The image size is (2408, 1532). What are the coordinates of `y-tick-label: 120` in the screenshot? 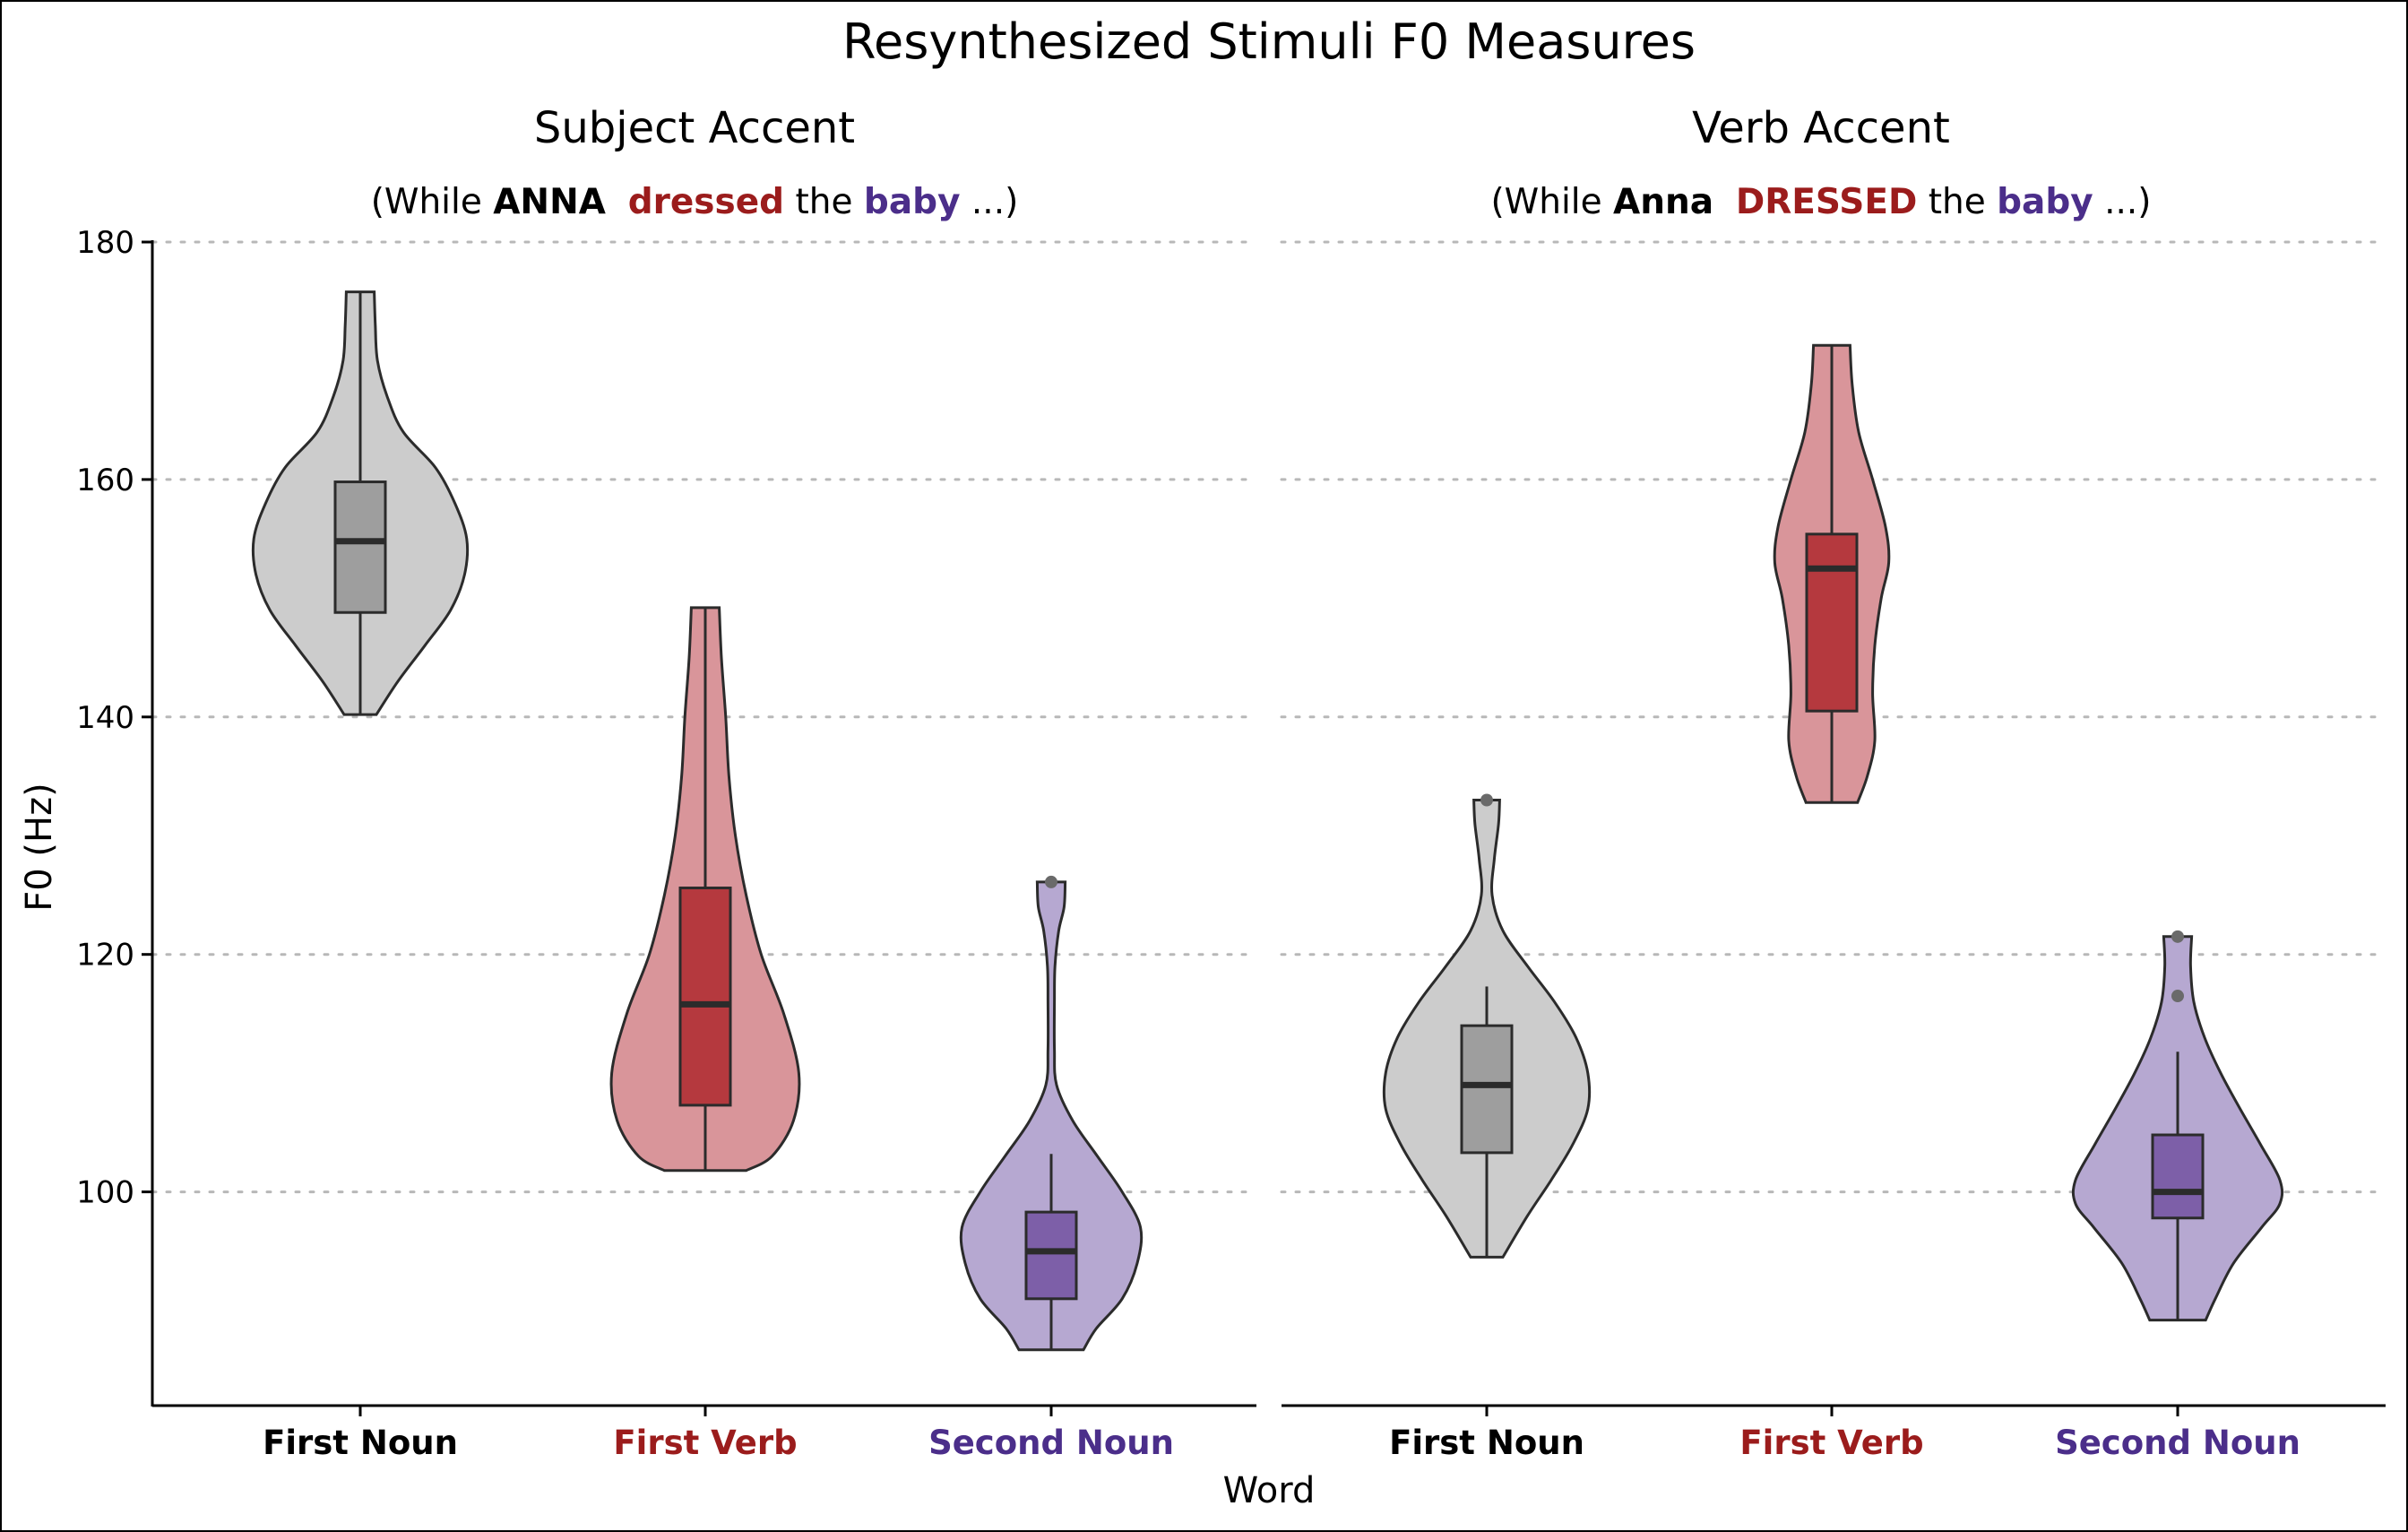 It's located at (105, 956).